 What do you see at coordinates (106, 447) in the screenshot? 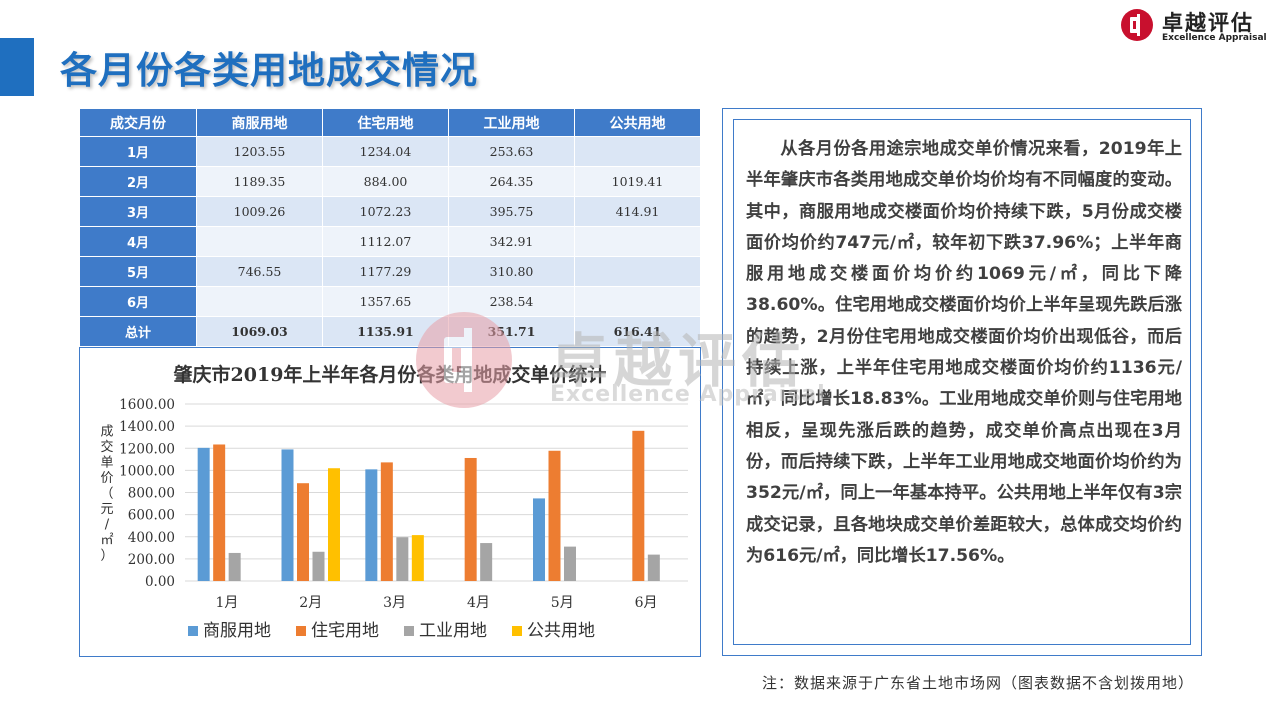
I see `y-axis-label-char: 交` at bounding box center [106, 447].